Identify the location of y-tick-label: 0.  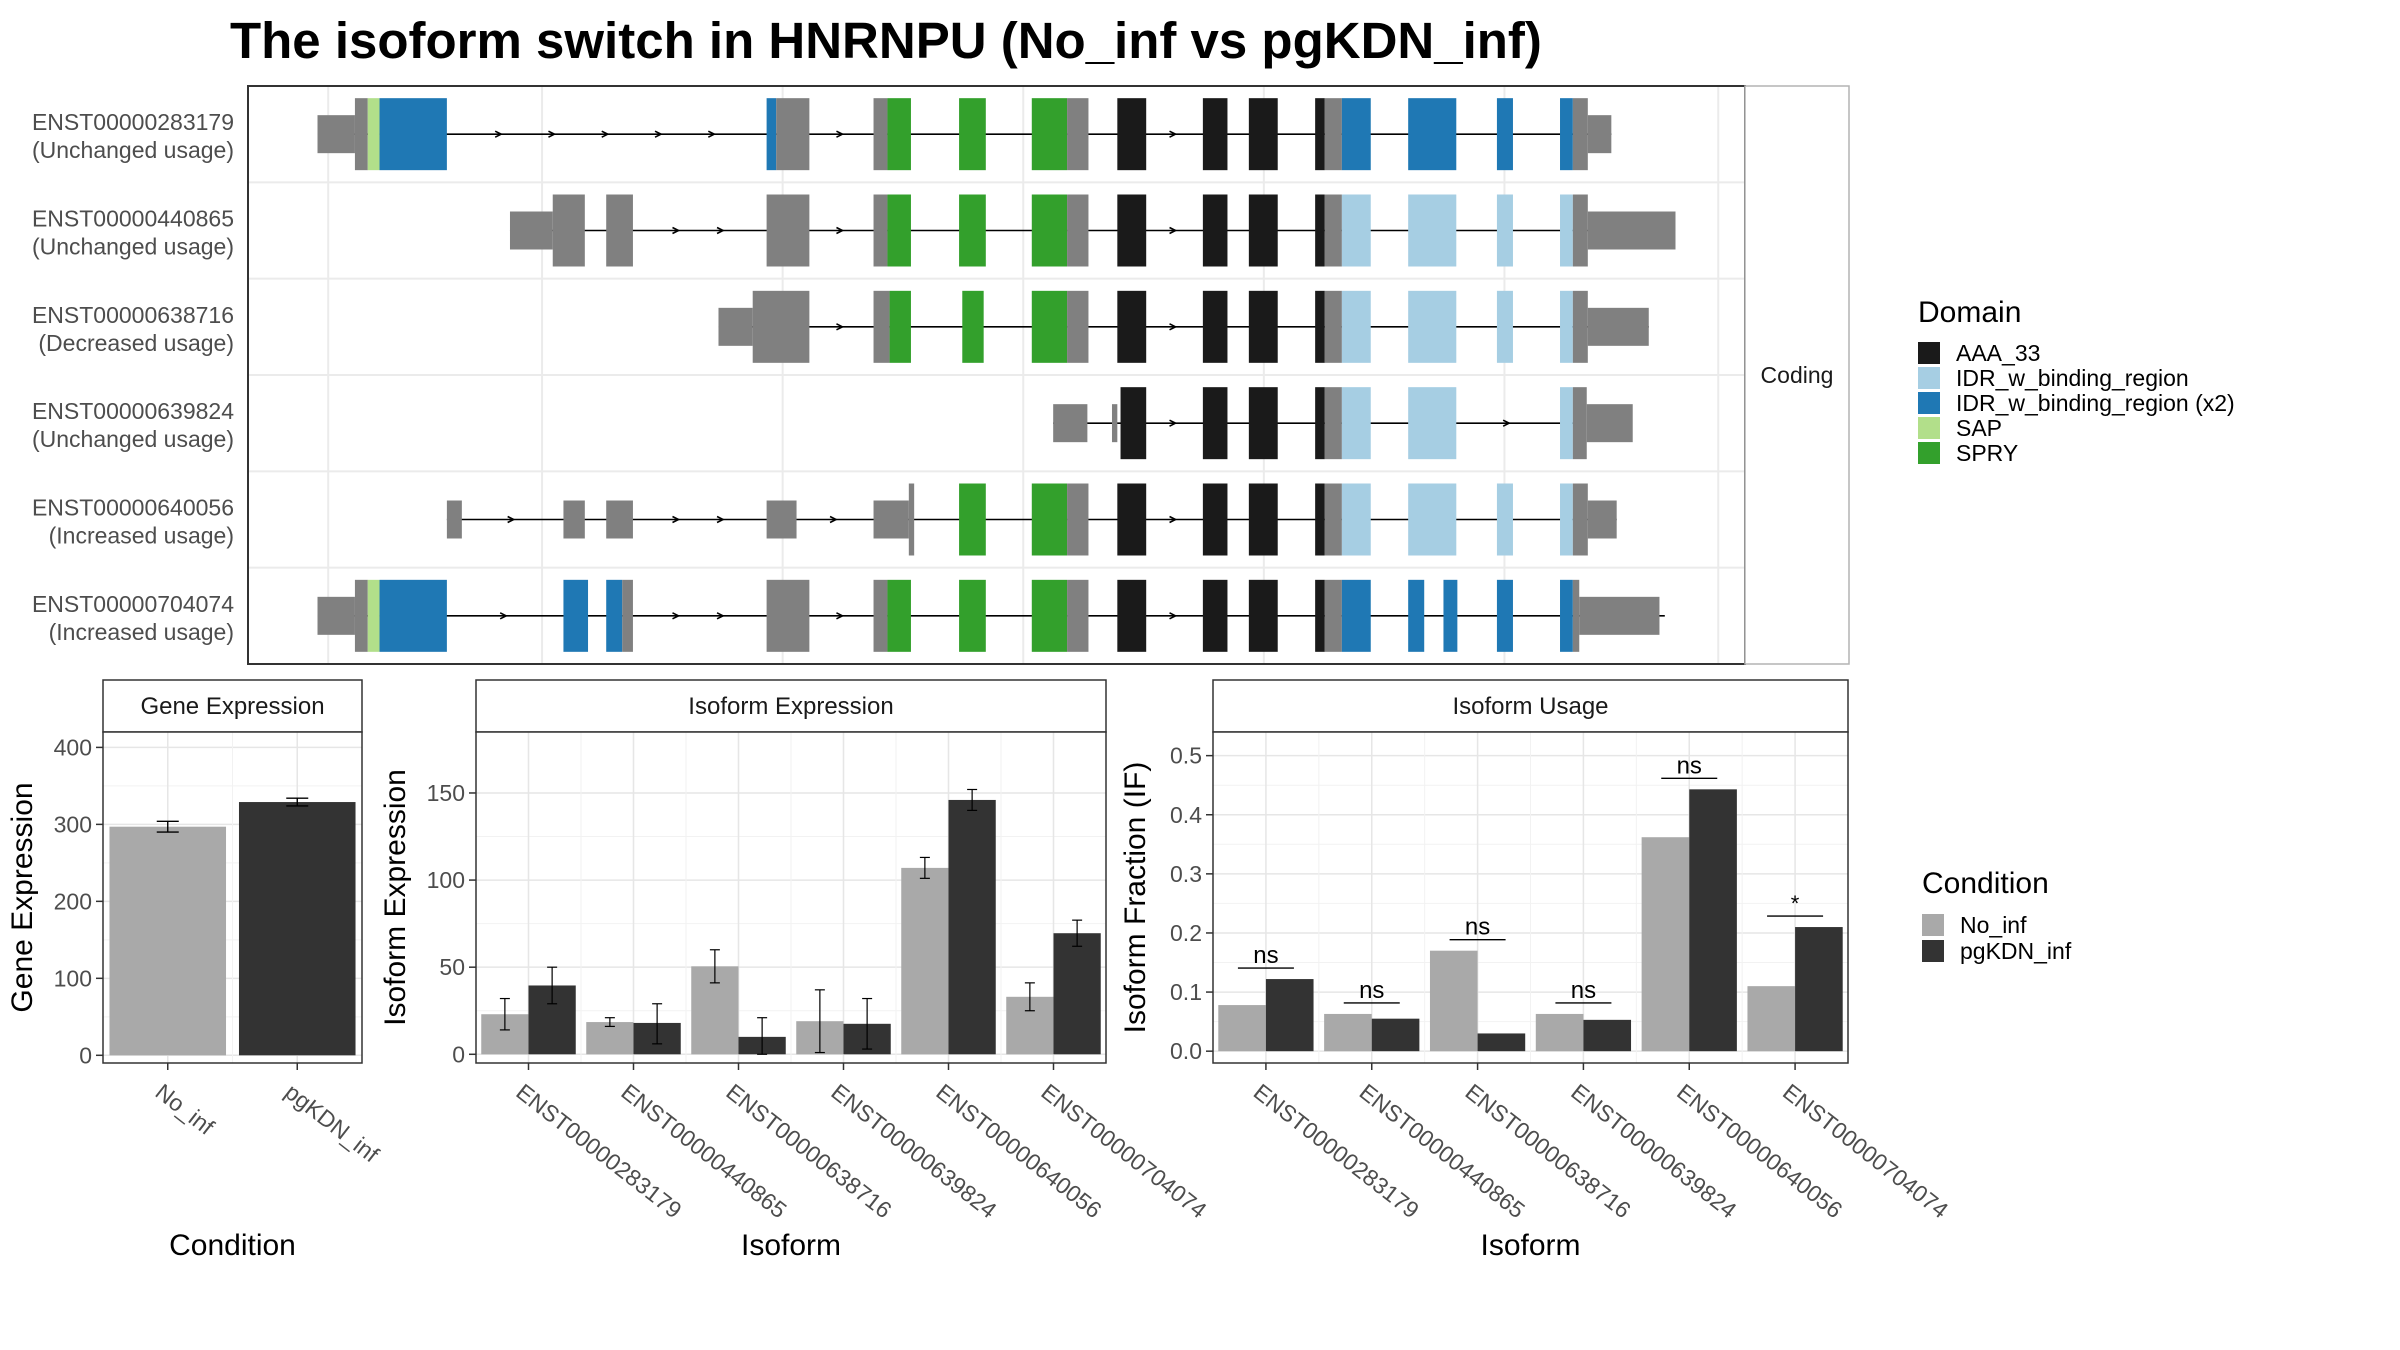
(85, 1055).